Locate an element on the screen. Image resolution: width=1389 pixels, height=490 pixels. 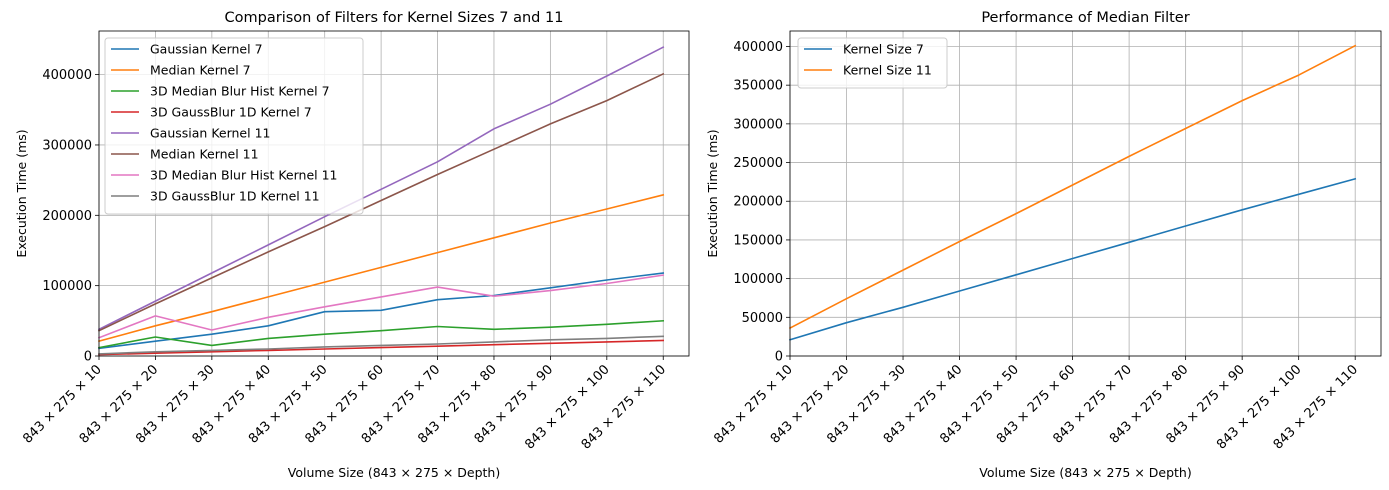
legend-label: 3D GaussBlur 1D Kernel 7 is located at coordinates (231, 112).